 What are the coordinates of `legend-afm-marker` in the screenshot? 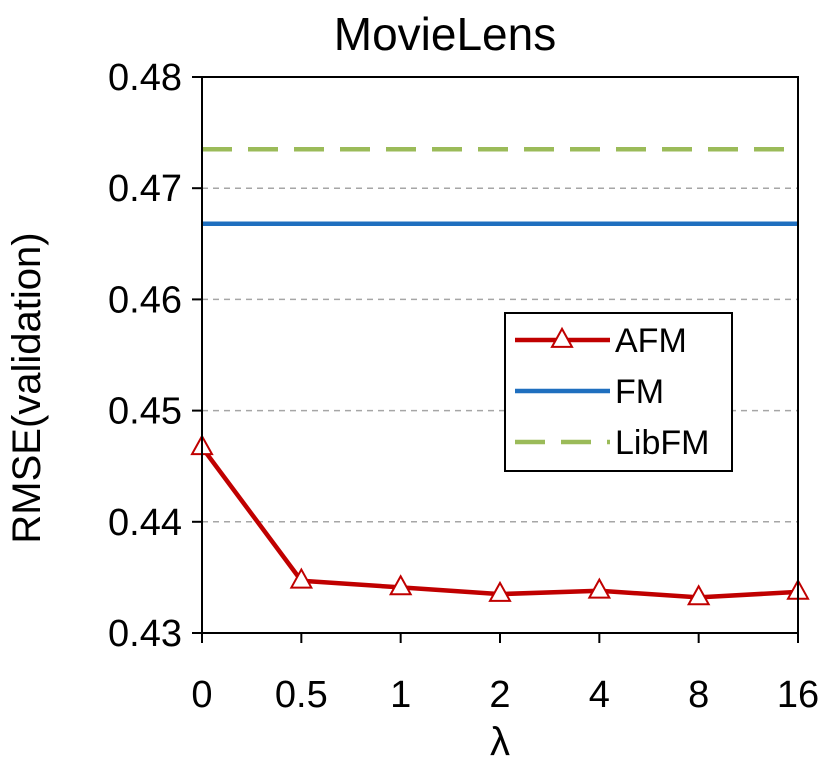 It's located at (562, 337).